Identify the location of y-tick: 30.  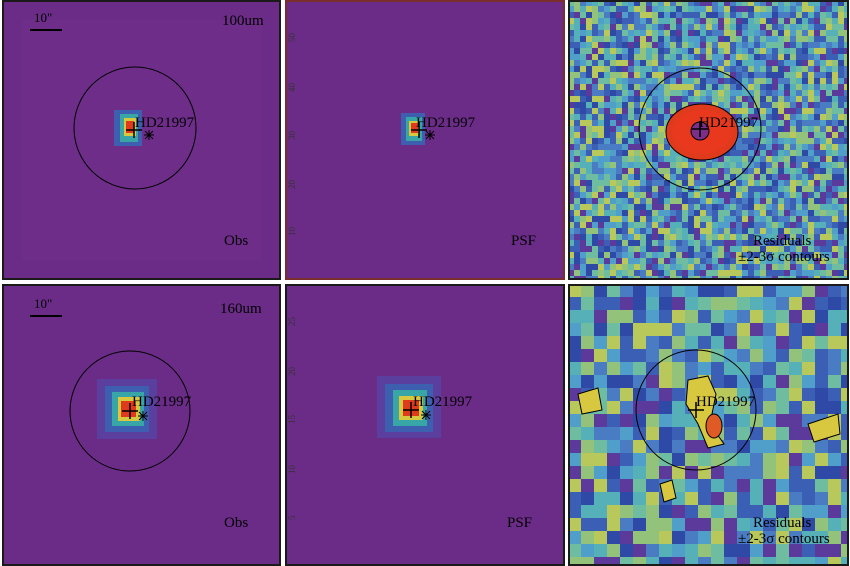
(292, 135).